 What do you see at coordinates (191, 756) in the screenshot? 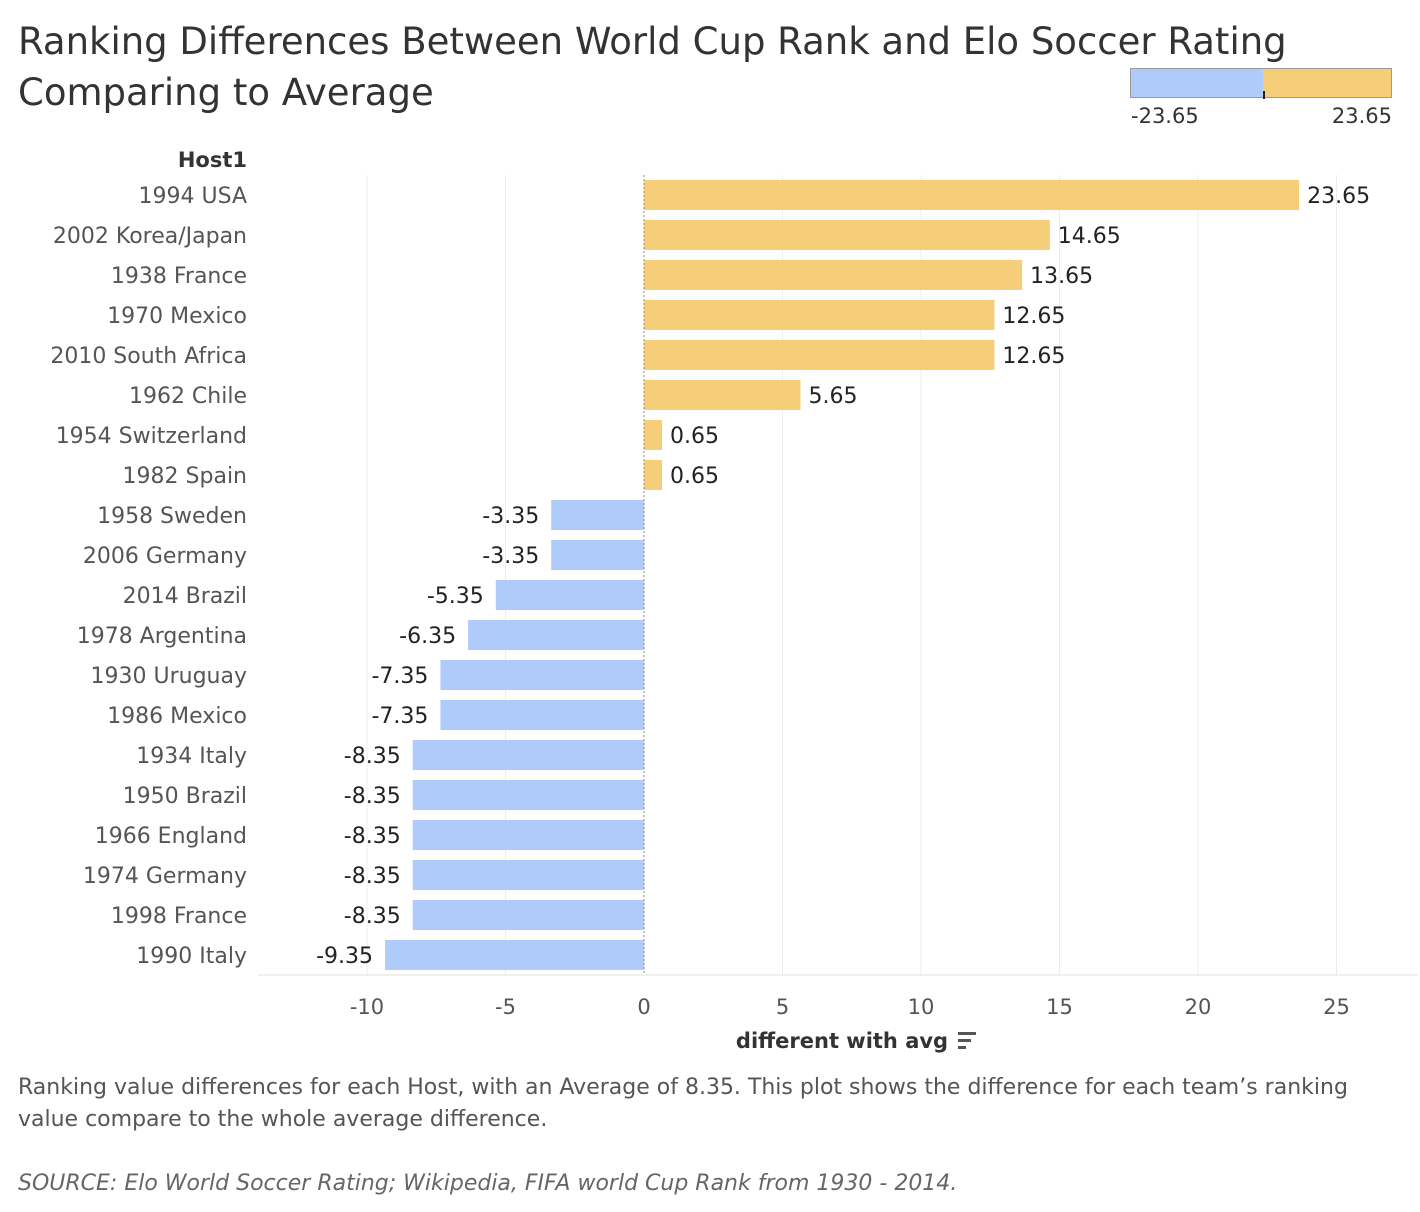
I see `category-label: 1934 Italy` at bounding box center [191, 756].